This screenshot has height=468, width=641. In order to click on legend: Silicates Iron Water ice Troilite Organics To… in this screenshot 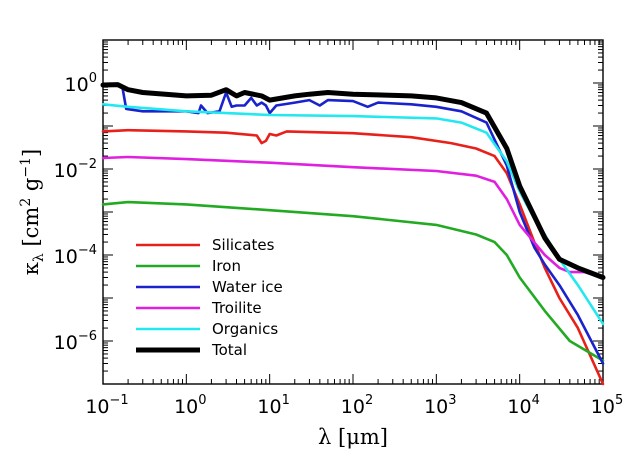, I will do `click(209, 297)`.